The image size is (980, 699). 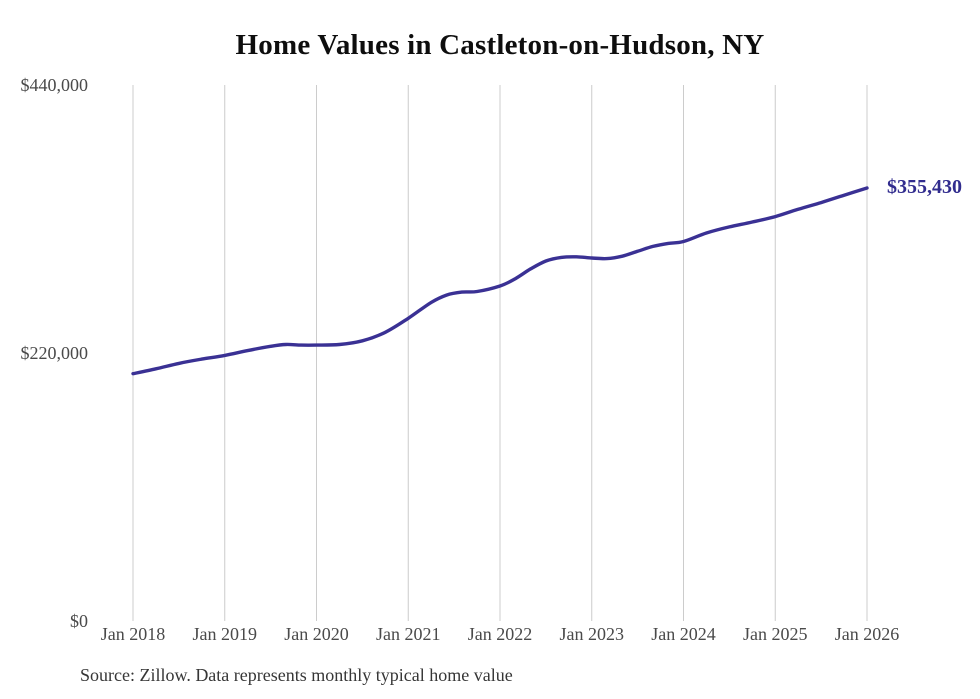 I want to click on chart-title: Home Values in Castleton-on-Hudson, NY, so click(x=500, y=45).